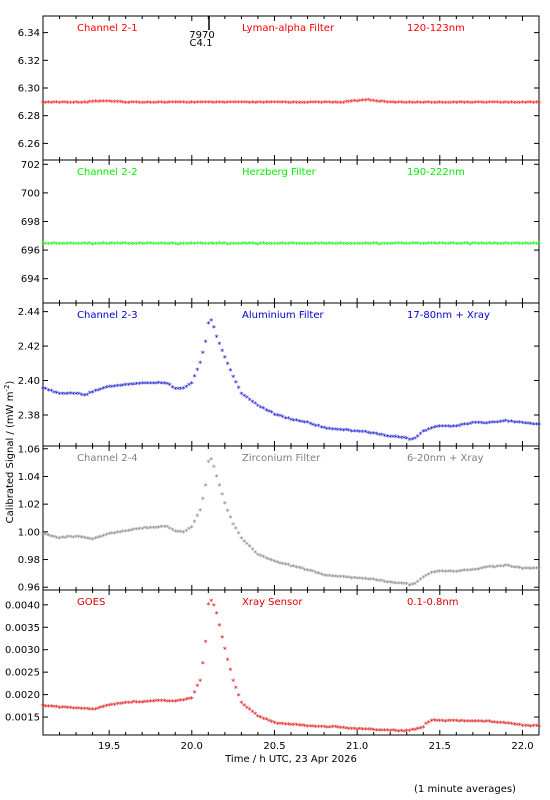  I want to click on flare-annotation-class: C4.1, so click(201, 43).